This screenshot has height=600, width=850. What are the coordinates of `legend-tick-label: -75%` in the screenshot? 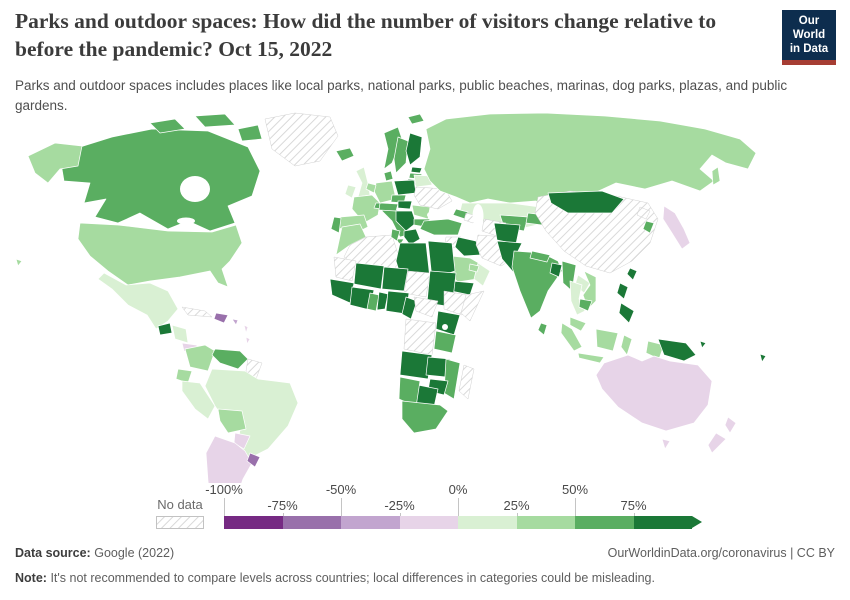 It's located at (282, 505).